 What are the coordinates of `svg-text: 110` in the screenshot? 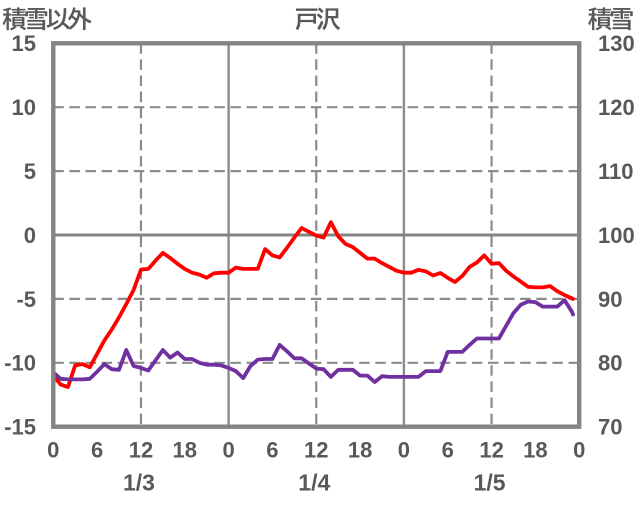 It's located at (616, 171).